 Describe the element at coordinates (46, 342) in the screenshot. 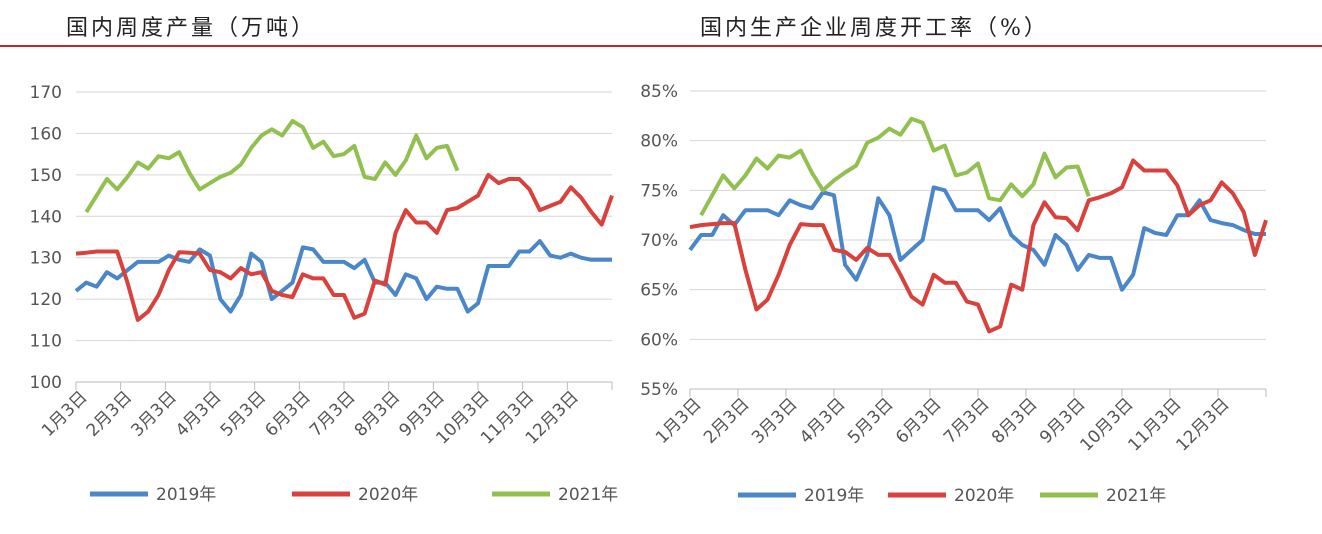

I see `y-tick-label: 110` at that location.